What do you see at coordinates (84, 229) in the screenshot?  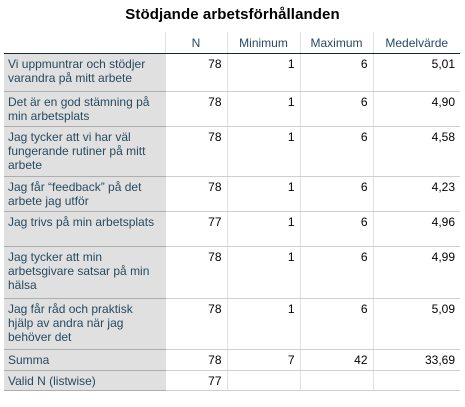 I see `row-label: Jag trivs på min arbetsplats` at bounding box center [84, 229].